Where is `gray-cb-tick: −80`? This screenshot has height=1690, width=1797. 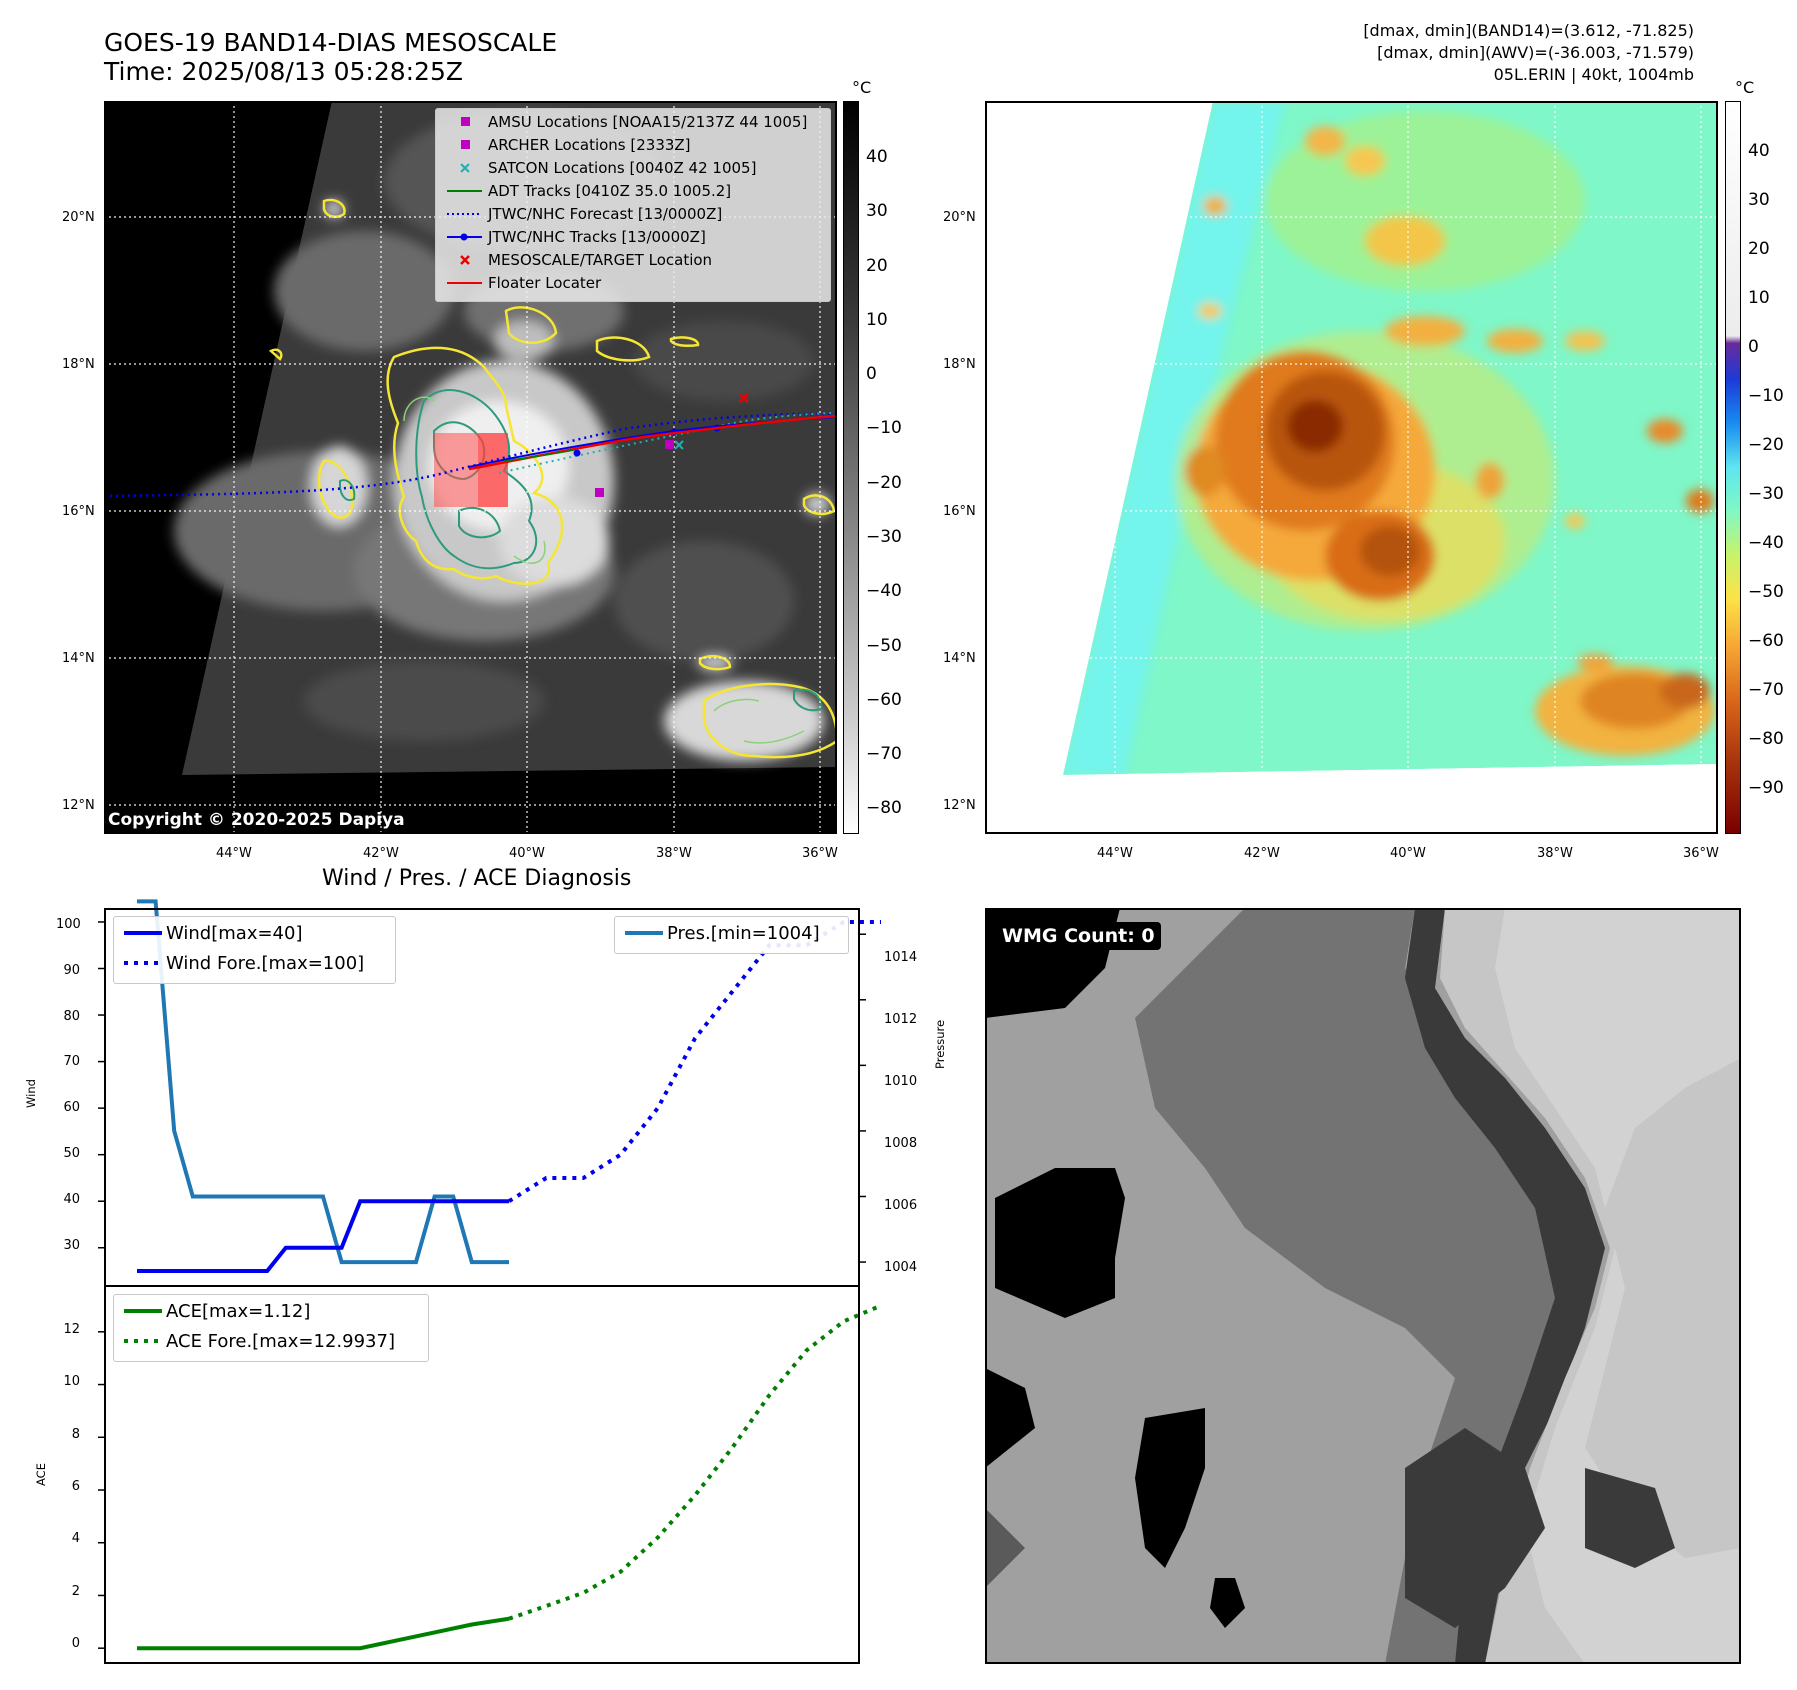 gray-cb-tick: −80 is located at coordinates (884, 808).